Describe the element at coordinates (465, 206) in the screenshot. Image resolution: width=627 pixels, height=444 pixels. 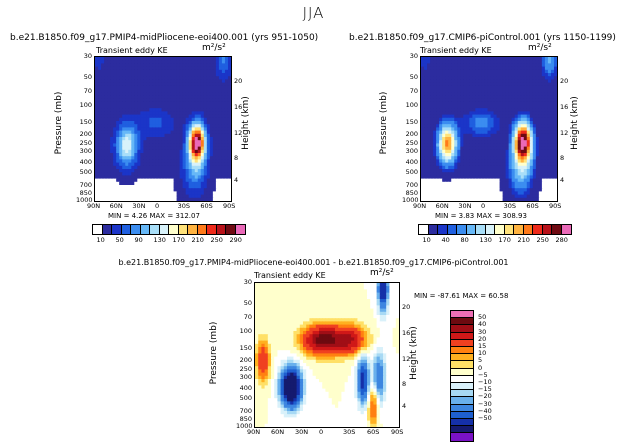
I see `panel2-xtick: 30N` at that location.